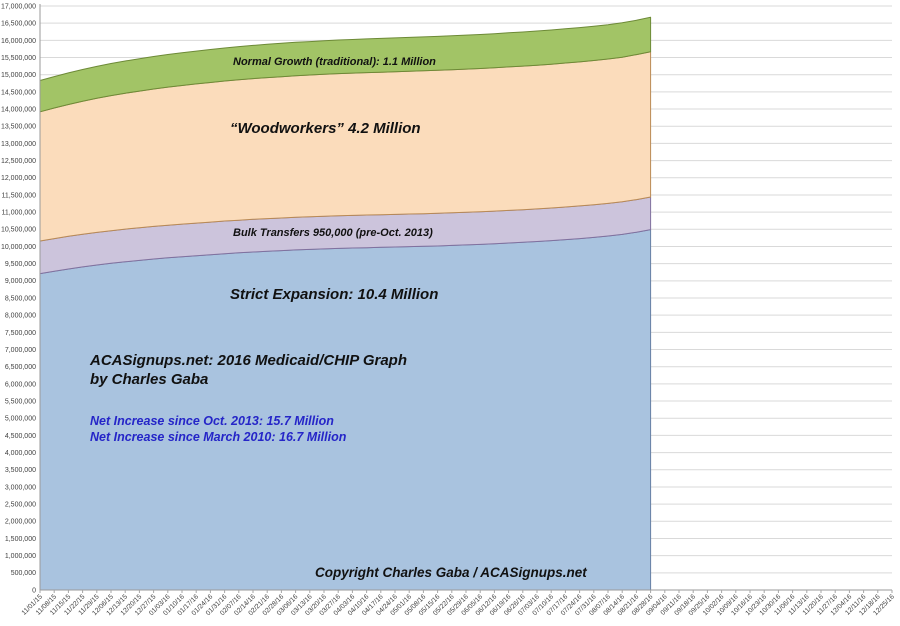 This screenshot has width=900, height=626. Describe the element at coordinates (18, 92) in the screenshot. I see `y-tick-label: 14,500,000` at that location.